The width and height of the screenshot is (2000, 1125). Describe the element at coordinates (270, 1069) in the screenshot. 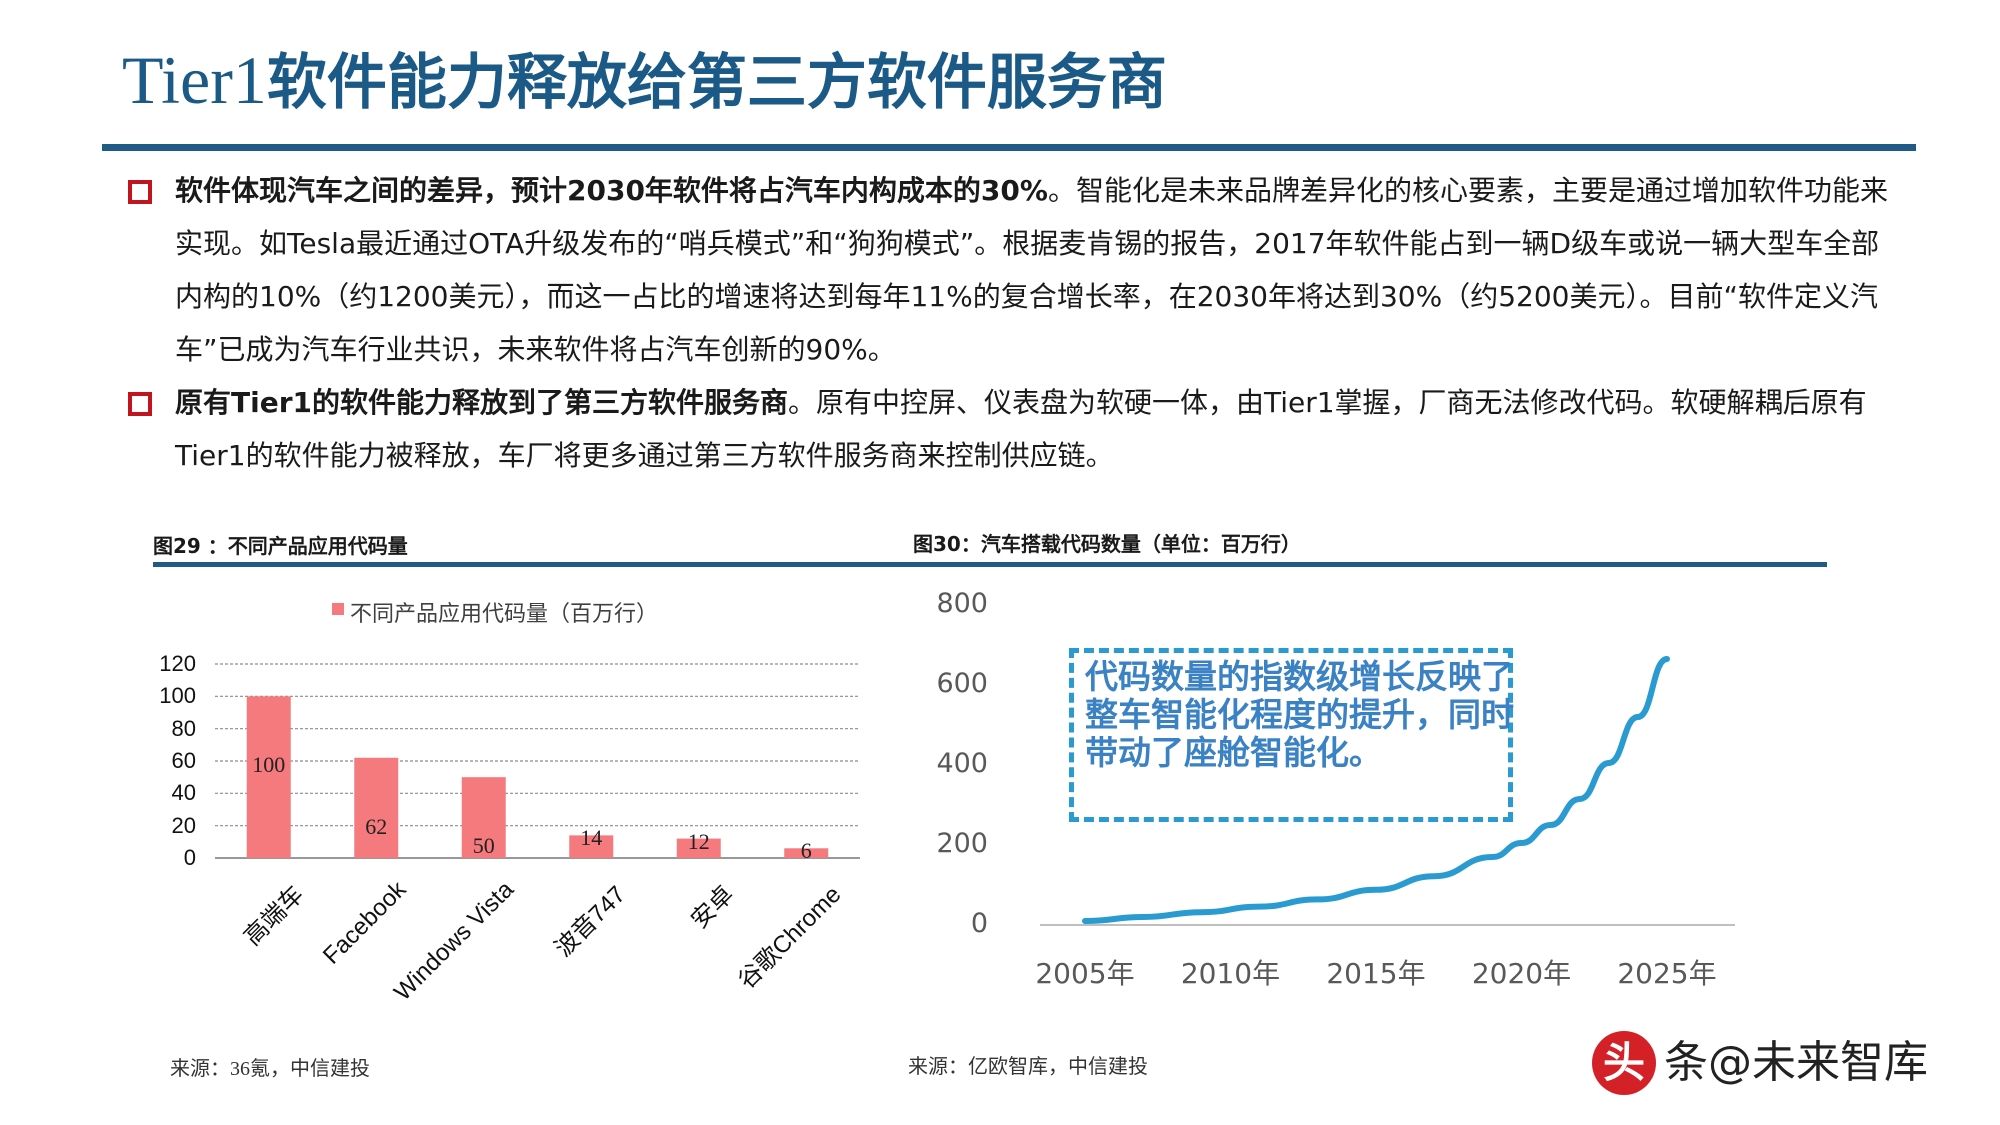

I see `figure-source: 来源：36氪，中信建投` at that location.